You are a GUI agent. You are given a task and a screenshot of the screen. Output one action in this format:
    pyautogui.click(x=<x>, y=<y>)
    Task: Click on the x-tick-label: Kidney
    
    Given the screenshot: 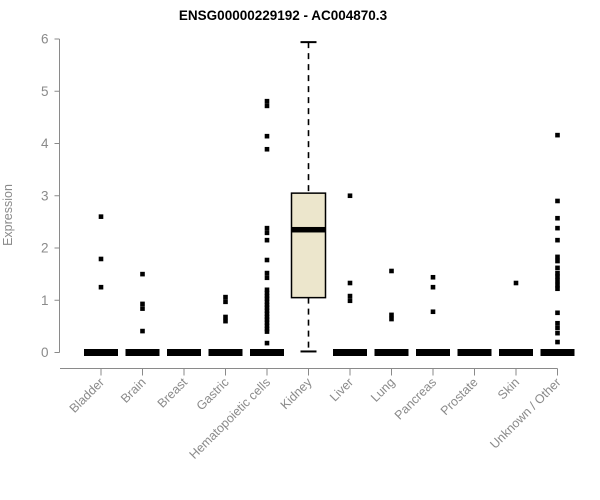 What is the action you would take?
    pyautogui.click(x=296, y=393)
    